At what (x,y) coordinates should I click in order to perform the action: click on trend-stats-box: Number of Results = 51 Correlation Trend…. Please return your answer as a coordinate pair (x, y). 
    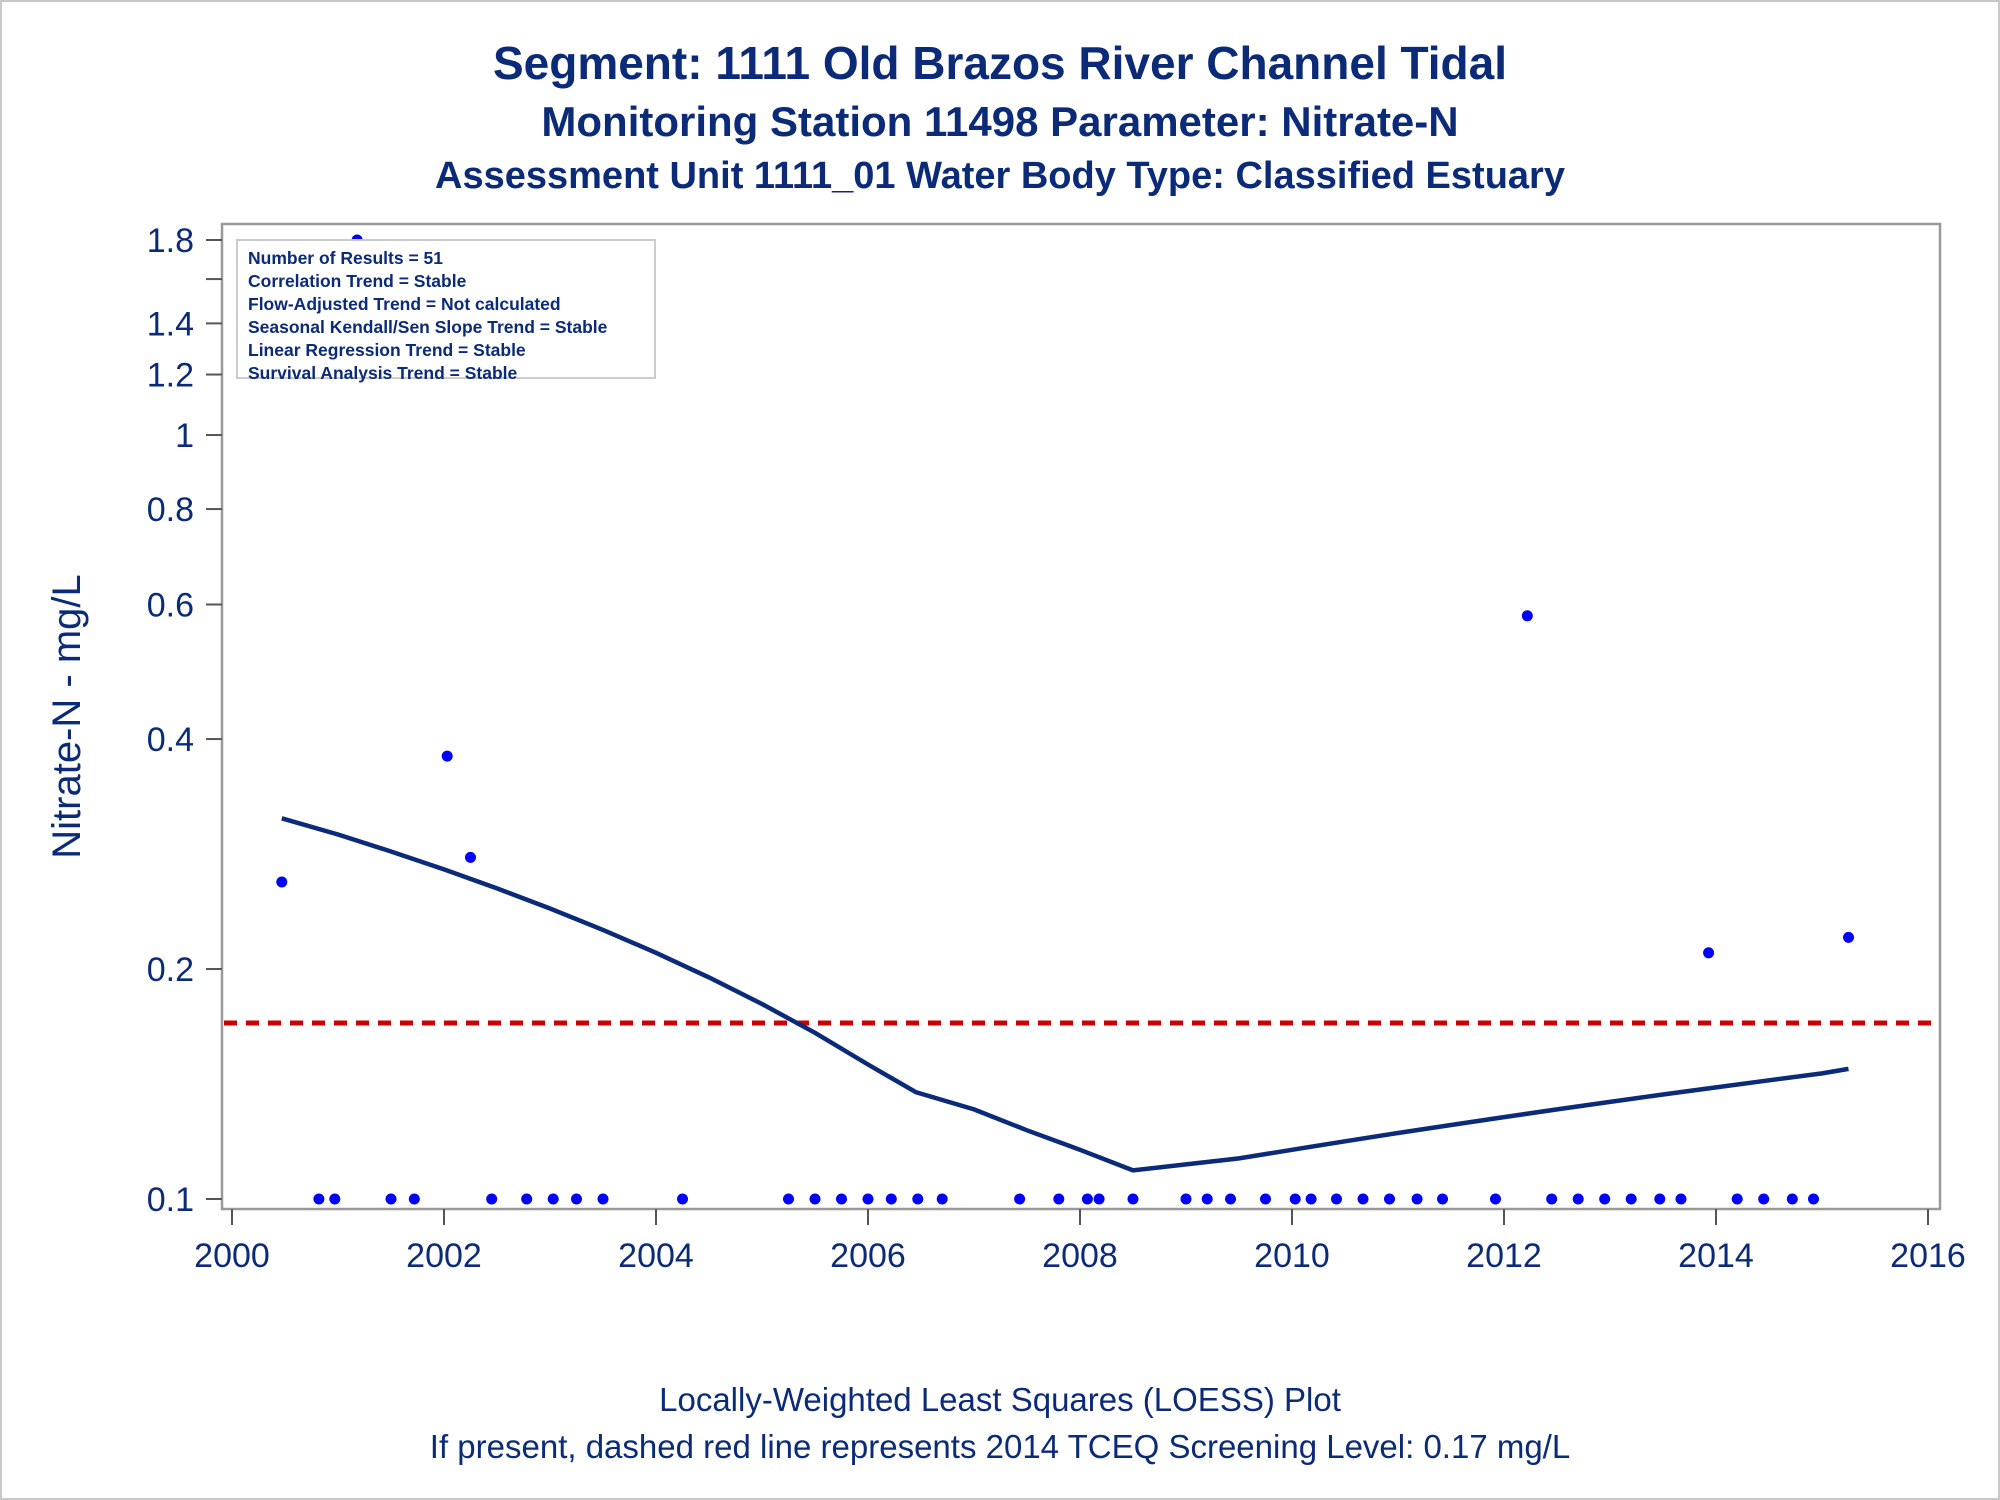
    Looking at the image, I should click on (446, 311).